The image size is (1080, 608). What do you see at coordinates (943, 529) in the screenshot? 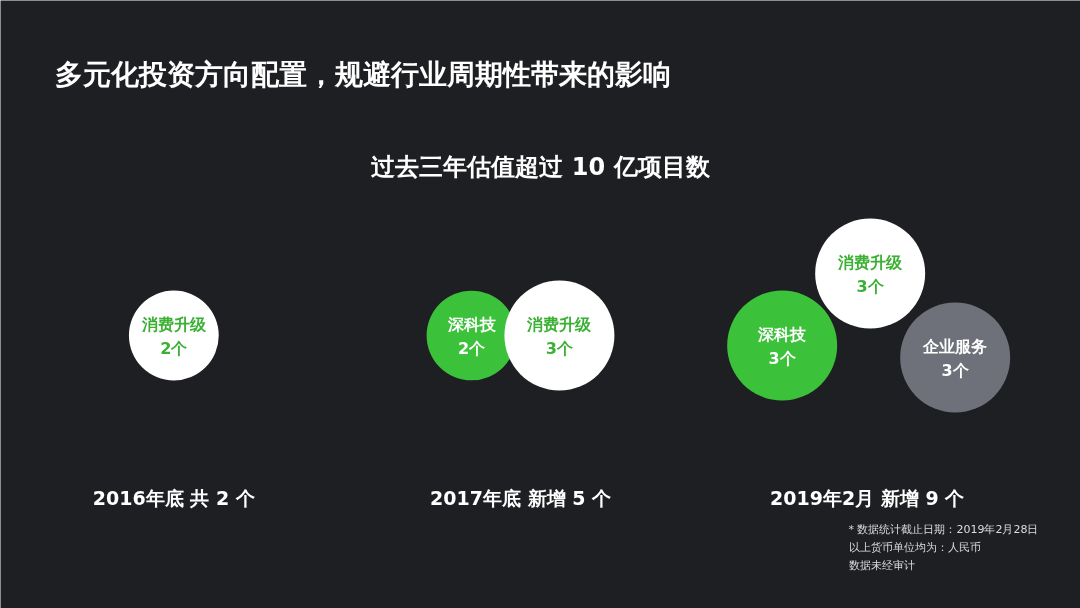
I see `text: * 数据统计截止日期：2019年2月28日` at bounding box center [943, 529].